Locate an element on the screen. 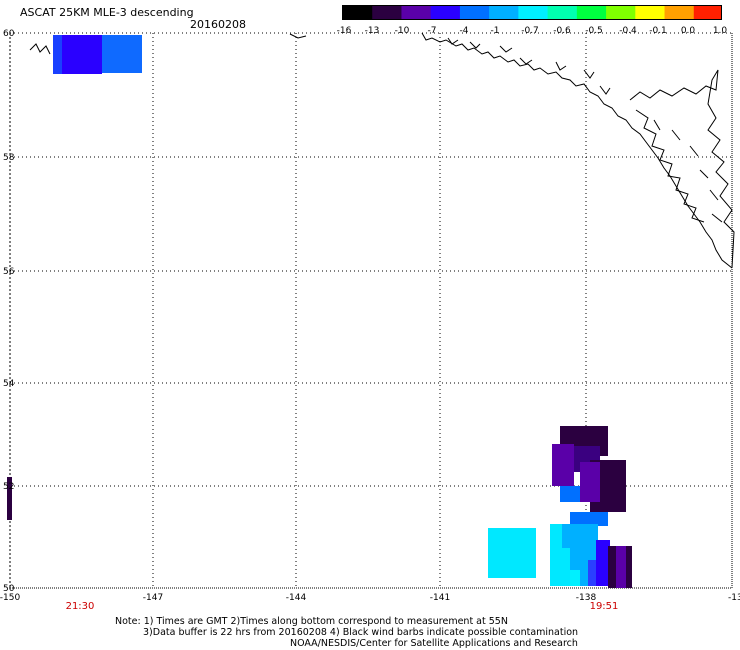 The image size is (740, 650). time-labels: 21:30 19:51 is located at coordinates (342, 606).